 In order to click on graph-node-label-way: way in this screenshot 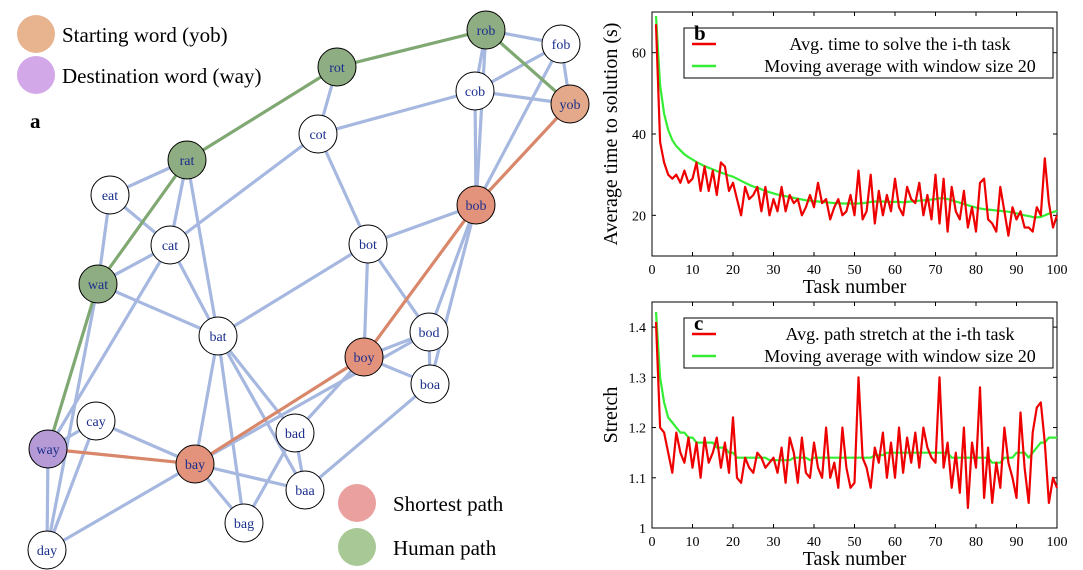, I will do `click(47, 450)`.